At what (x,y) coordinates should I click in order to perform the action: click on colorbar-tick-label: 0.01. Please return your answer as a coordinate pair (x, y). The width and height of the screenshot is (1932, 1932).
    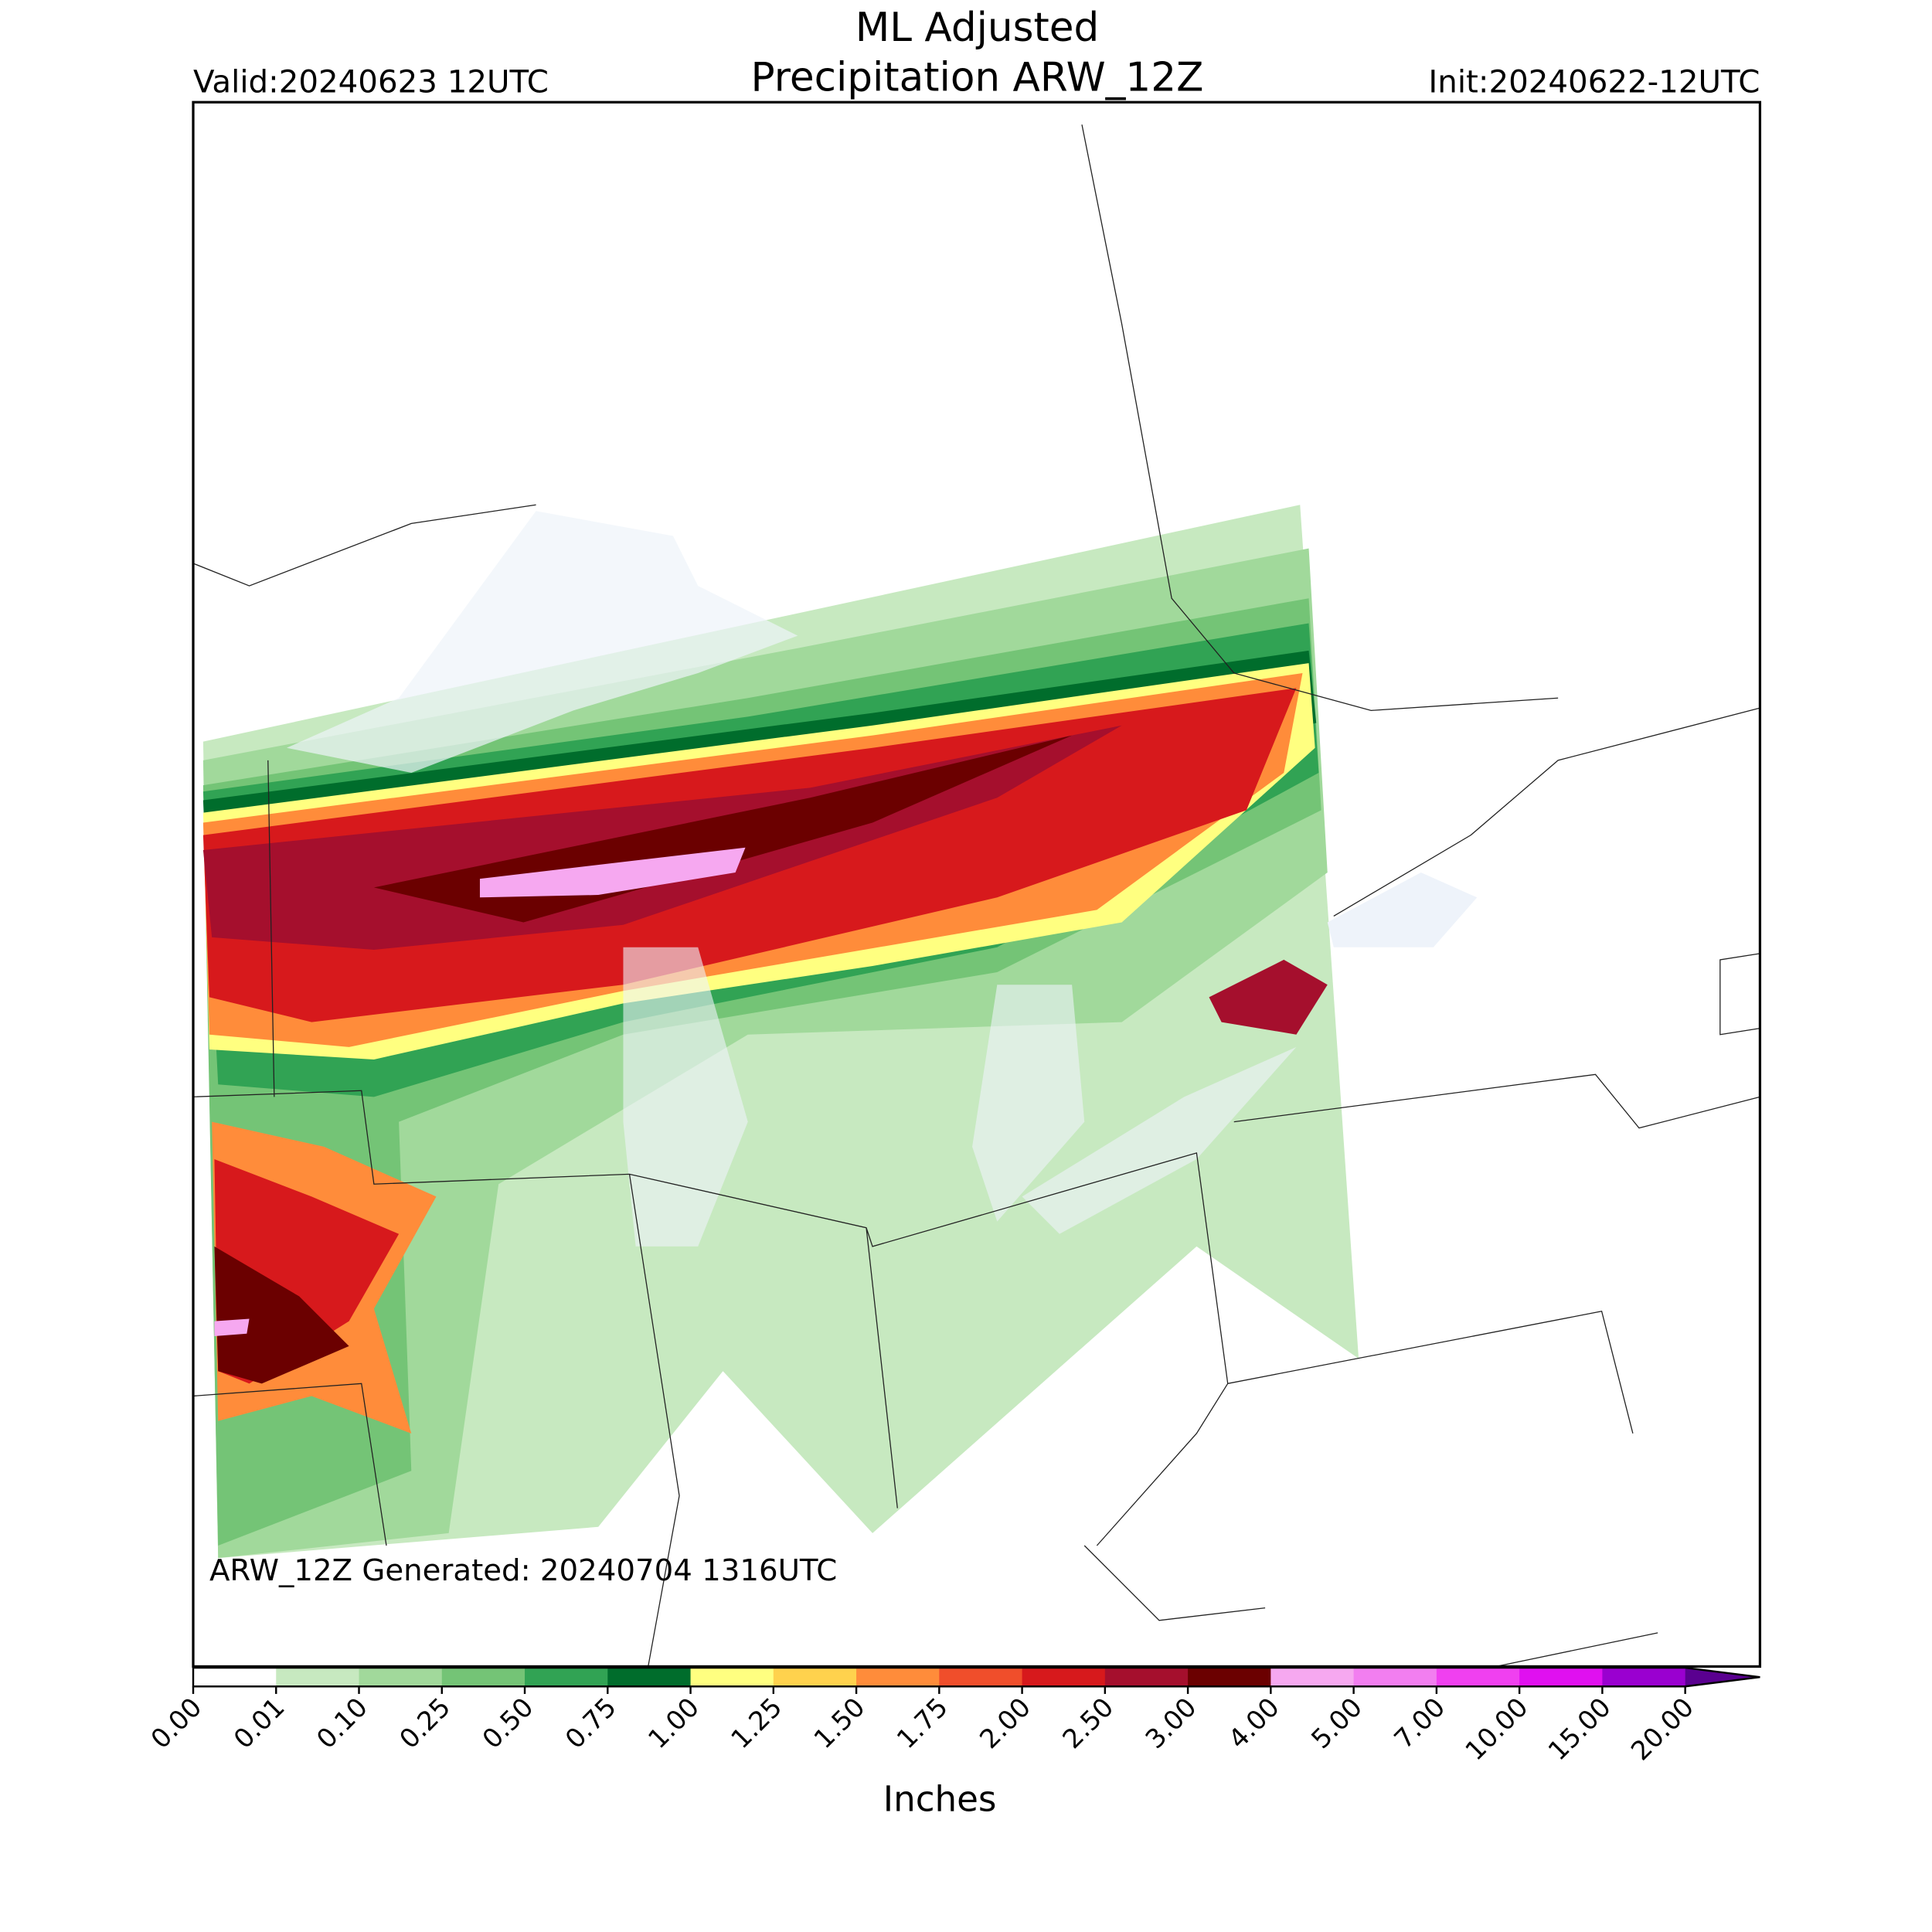
    Looking at the image, I should click on (259, 1723).